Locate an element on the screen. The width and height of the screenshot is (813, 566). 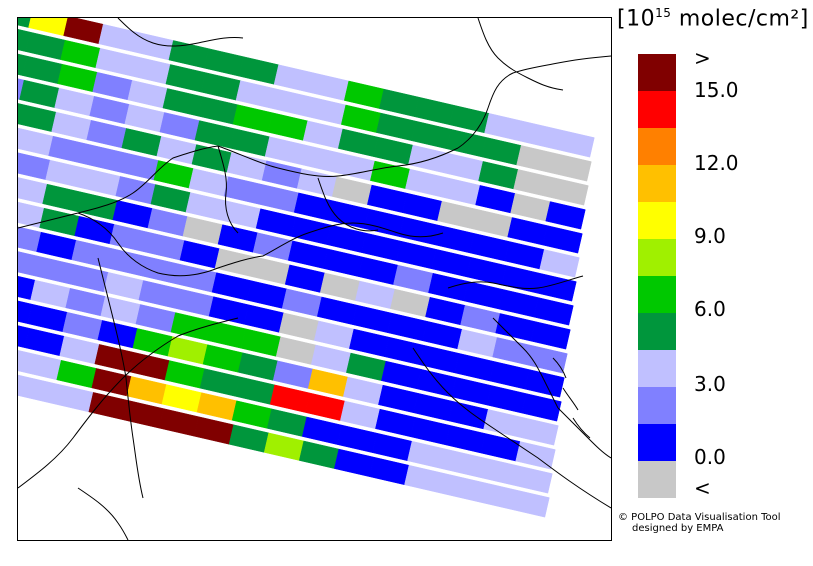
border-south is located at coordinates (120, 378).